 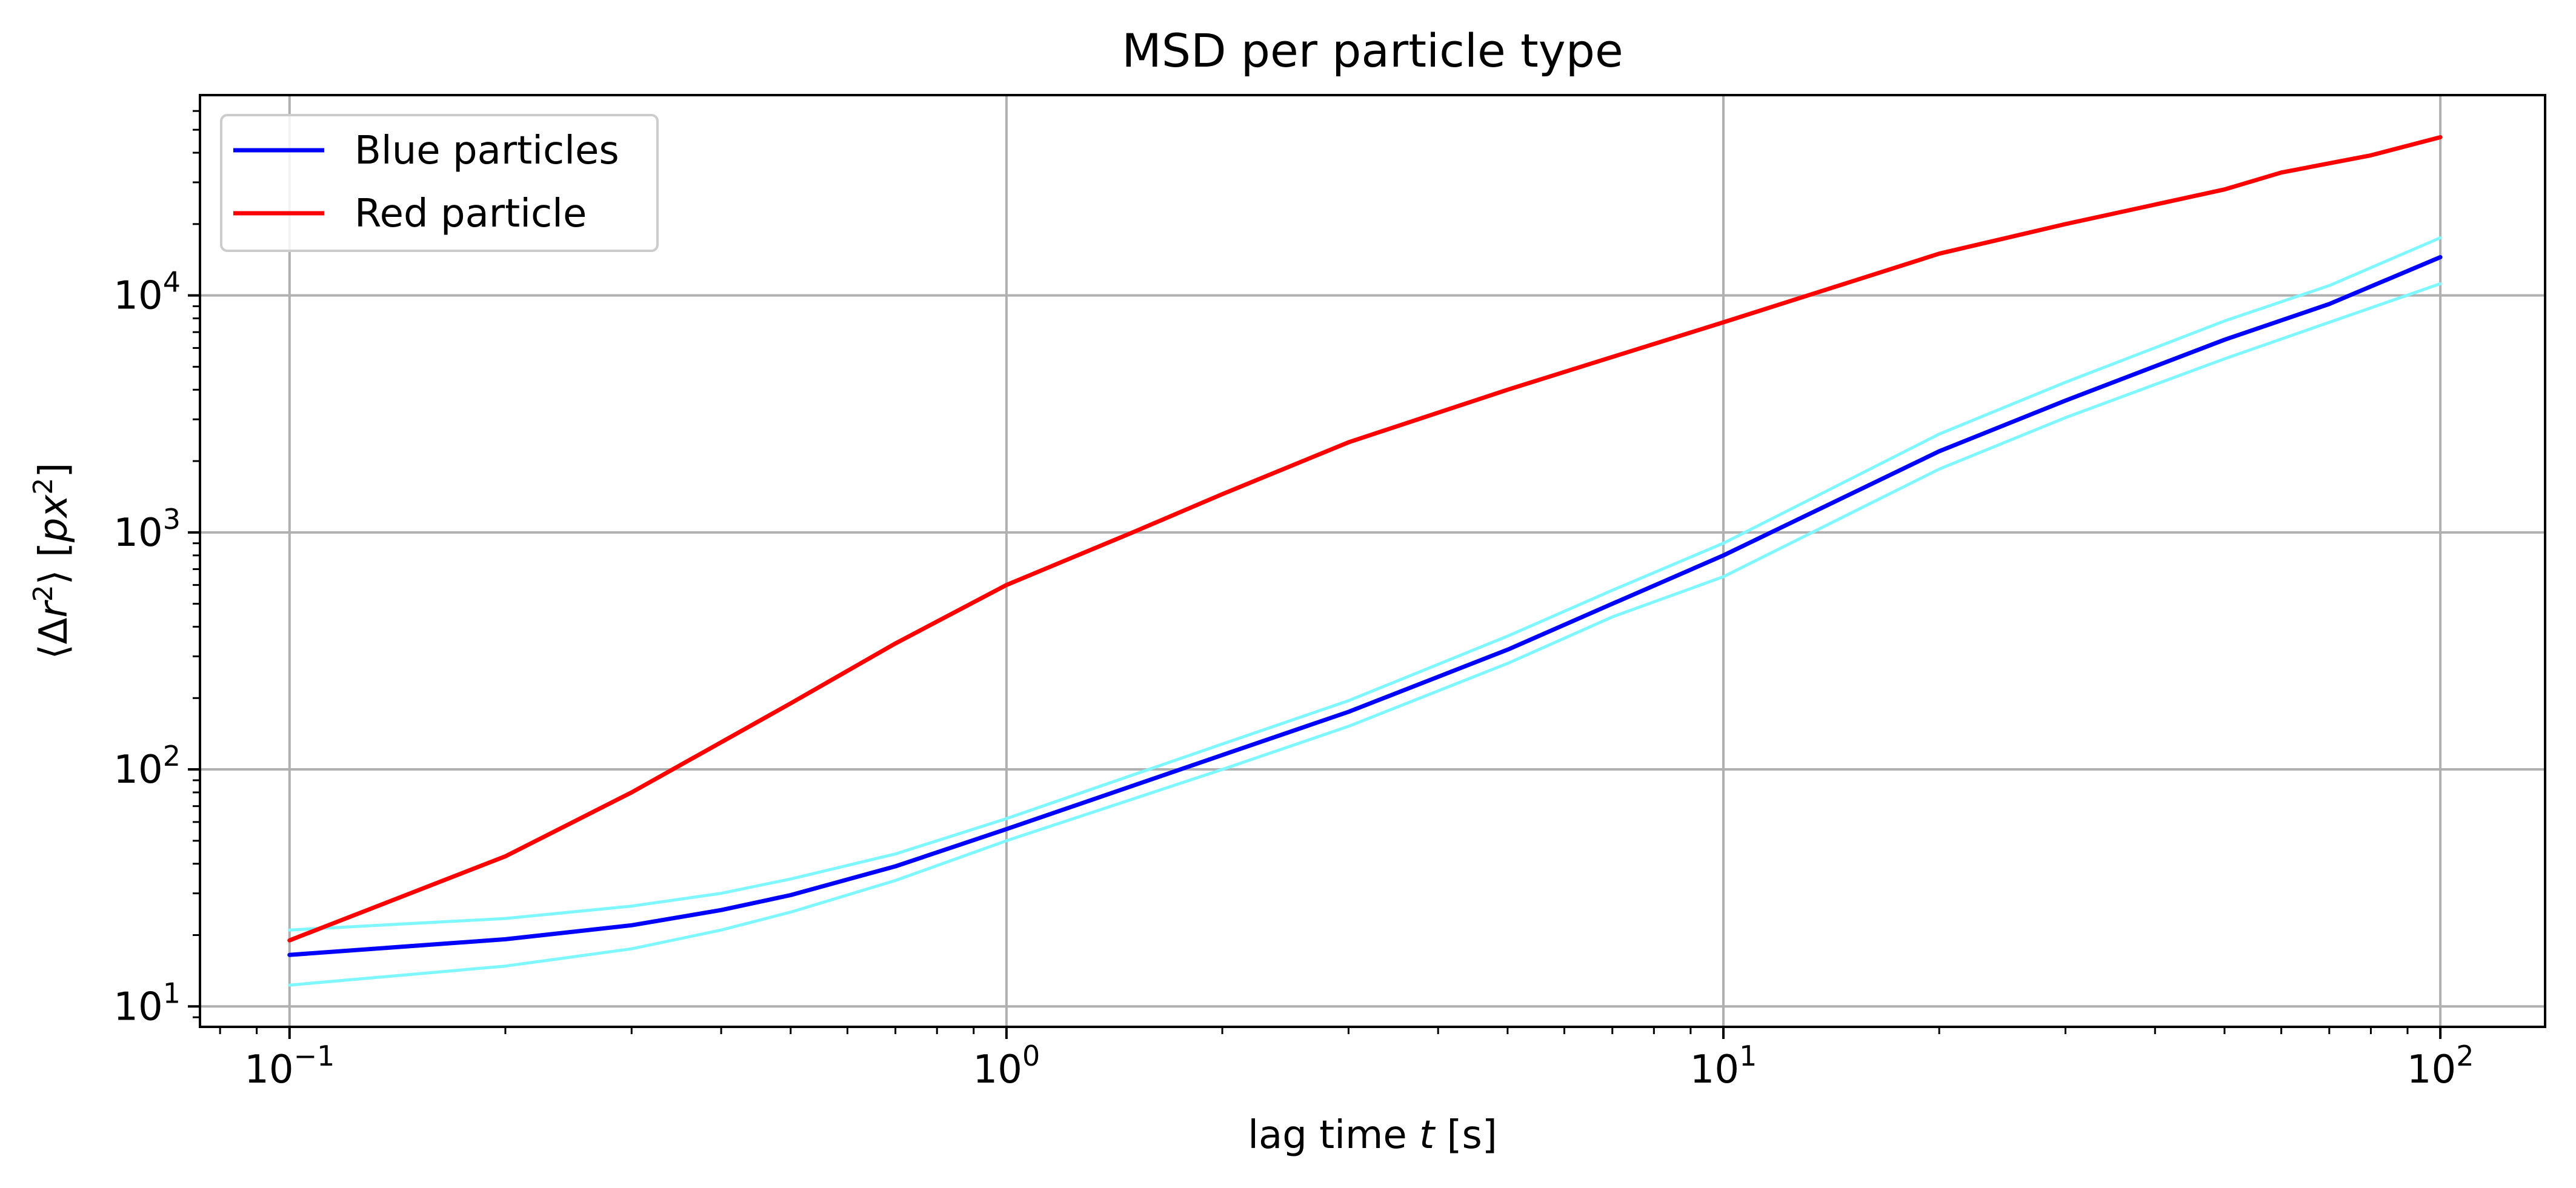 What do you see at coordinates (2440, 1066) in the screenshot?
I see `x-tick-label: 10²` at bounding box center [2440, 1066].